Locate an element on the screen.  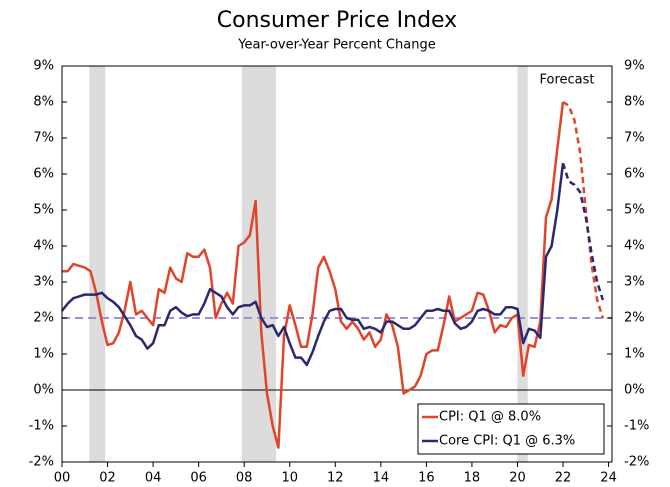
y-tick-label: 7% is located at coordinates (43, 138).